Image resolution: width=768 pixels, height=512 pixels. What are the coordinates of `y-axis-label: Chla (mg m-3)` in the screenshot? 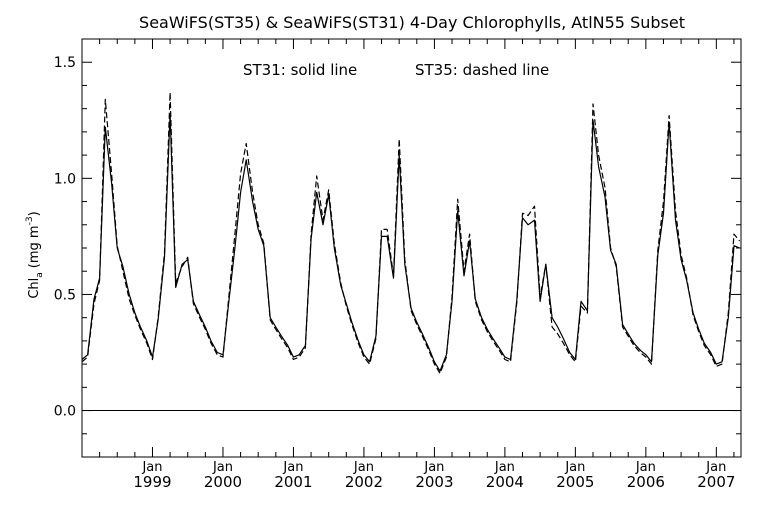 It's located at (35, 254).